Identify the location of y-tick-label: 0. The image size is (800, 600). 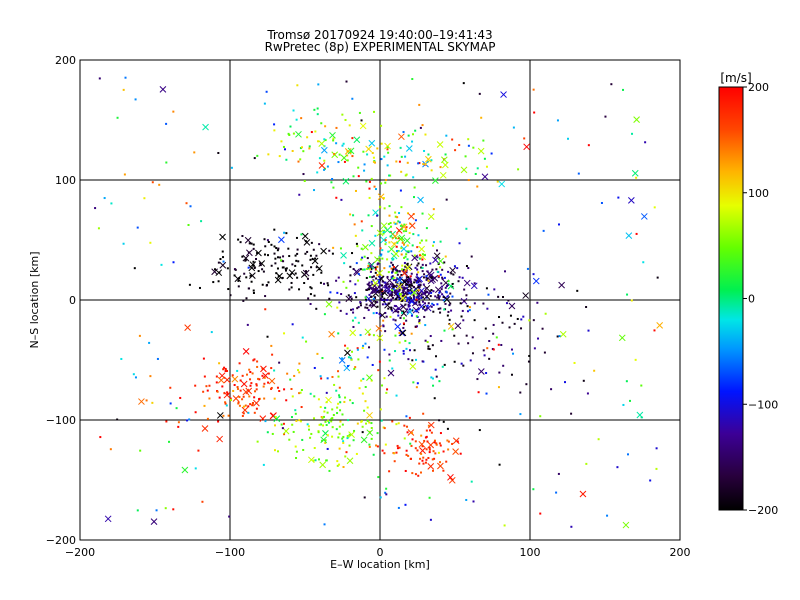
(72, 300).